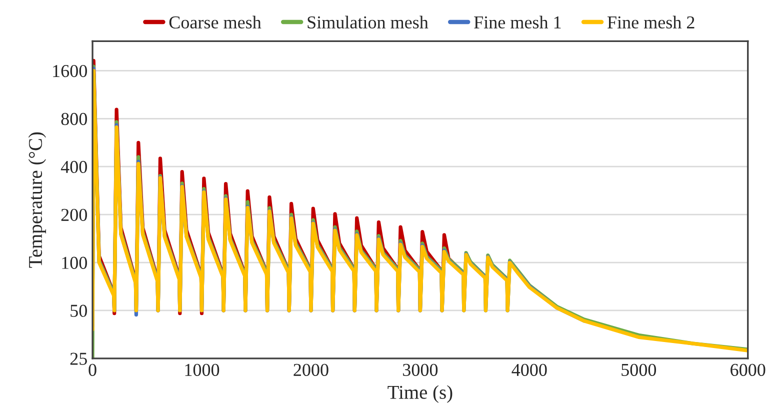 This screenshot has height=412, width=771. Describe the element at coordinates (748, 370) in the screenshot. I see `x-tick-label: 6000` at that location.